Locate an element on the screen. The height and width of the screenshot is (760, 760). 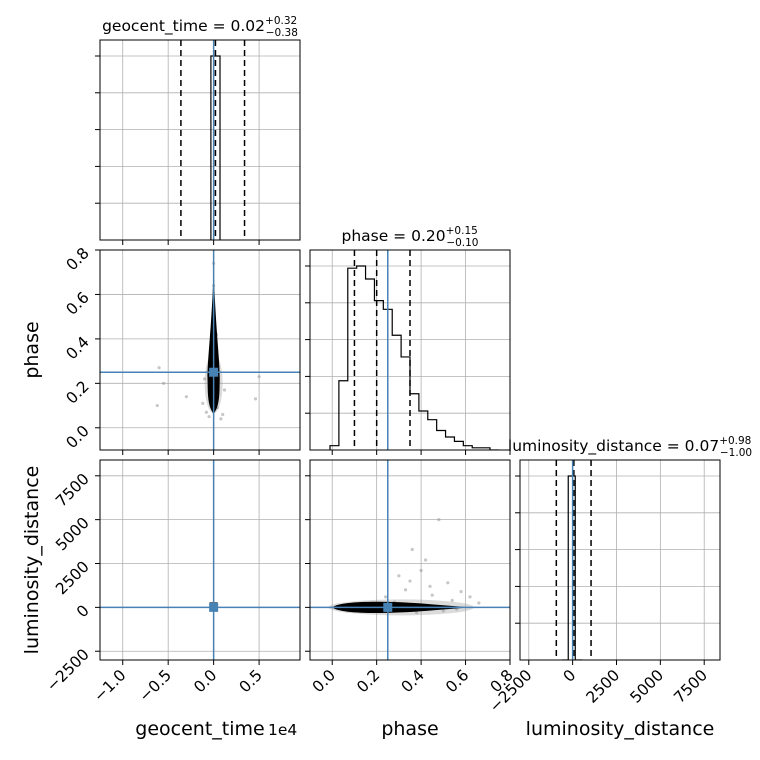
y-tick-label: 5000 is located at coordinates (72, 534).